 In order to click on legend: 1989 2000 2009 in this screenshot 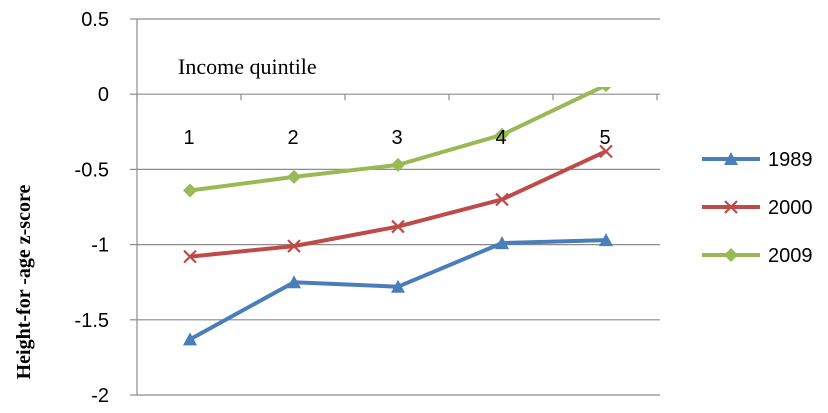, I will do `click(757, 208)`.